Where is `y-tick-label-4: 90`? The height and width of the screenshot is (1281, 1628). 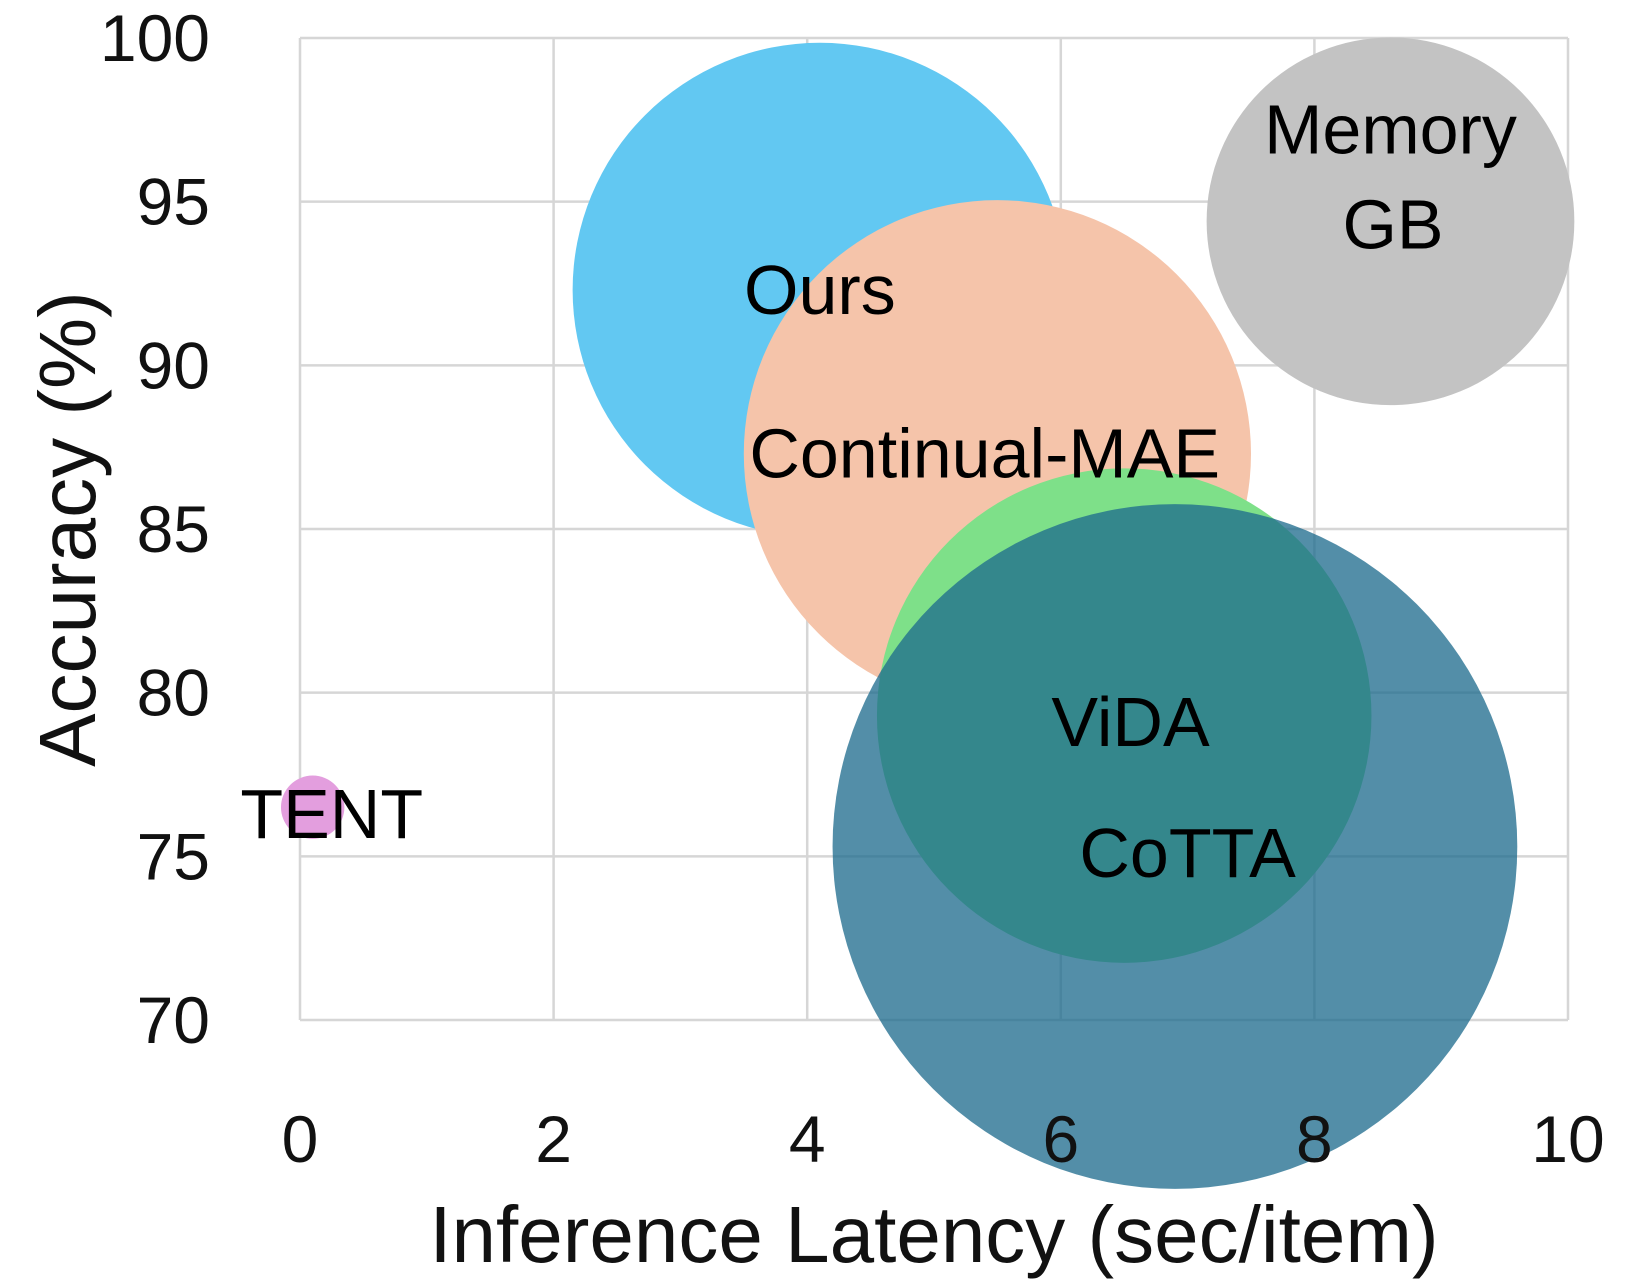
y-tick-label-4: 90 is located at coordinates (173, 365).